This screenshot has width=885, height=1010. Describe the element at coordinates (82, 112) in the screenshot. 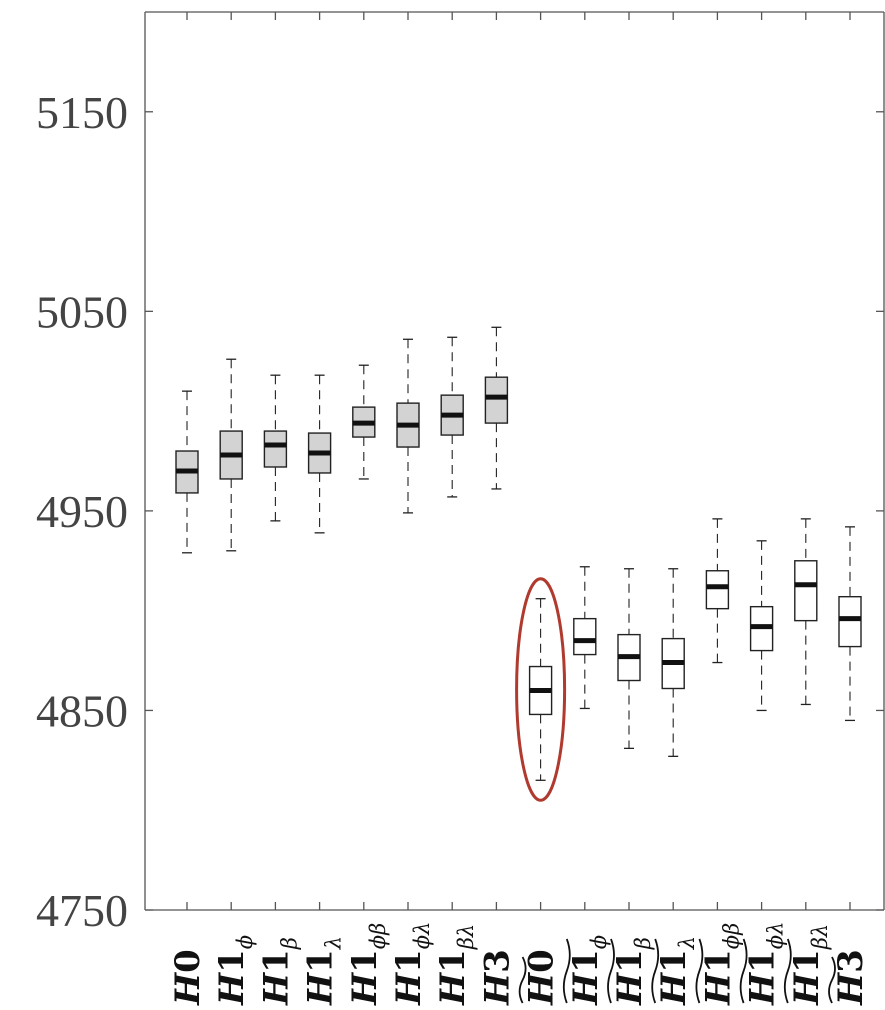

I see `y-tick-label: 5150` at that location.